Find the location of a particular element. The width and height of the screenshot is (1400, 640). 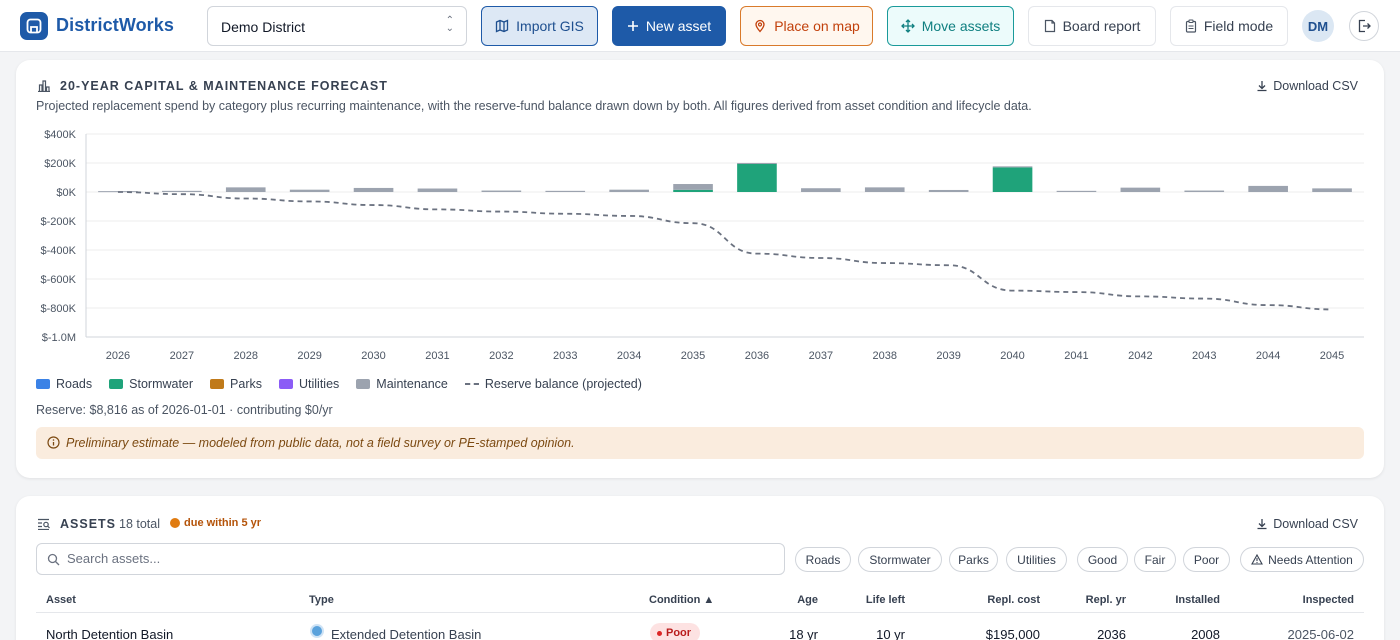

legend-reserve: Reserve balance (projected) is located at coordinates (553, 384).